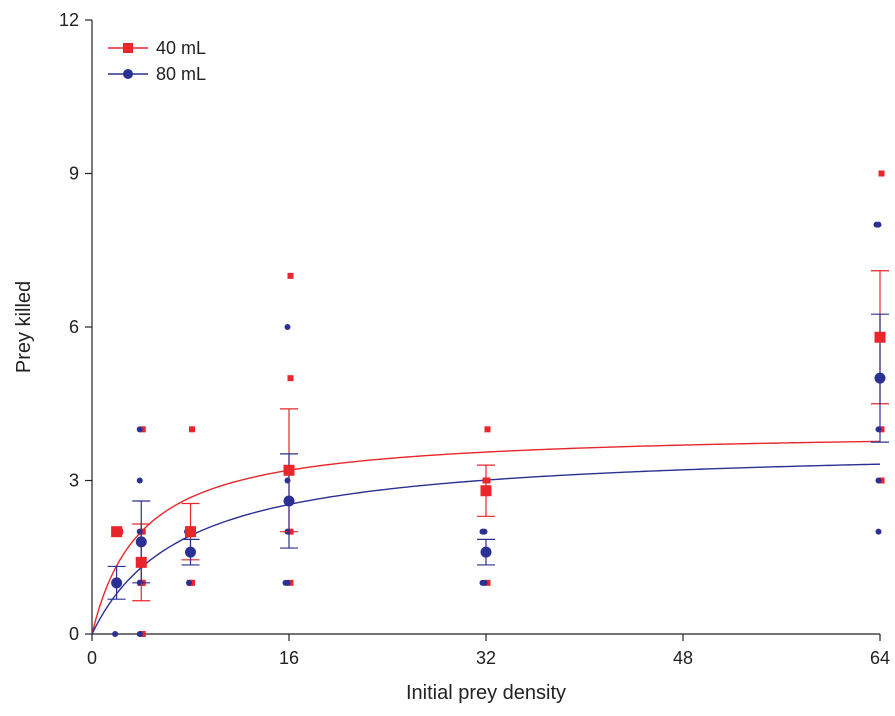  I want to click on x-tick-label: 64, so click(880, 658).